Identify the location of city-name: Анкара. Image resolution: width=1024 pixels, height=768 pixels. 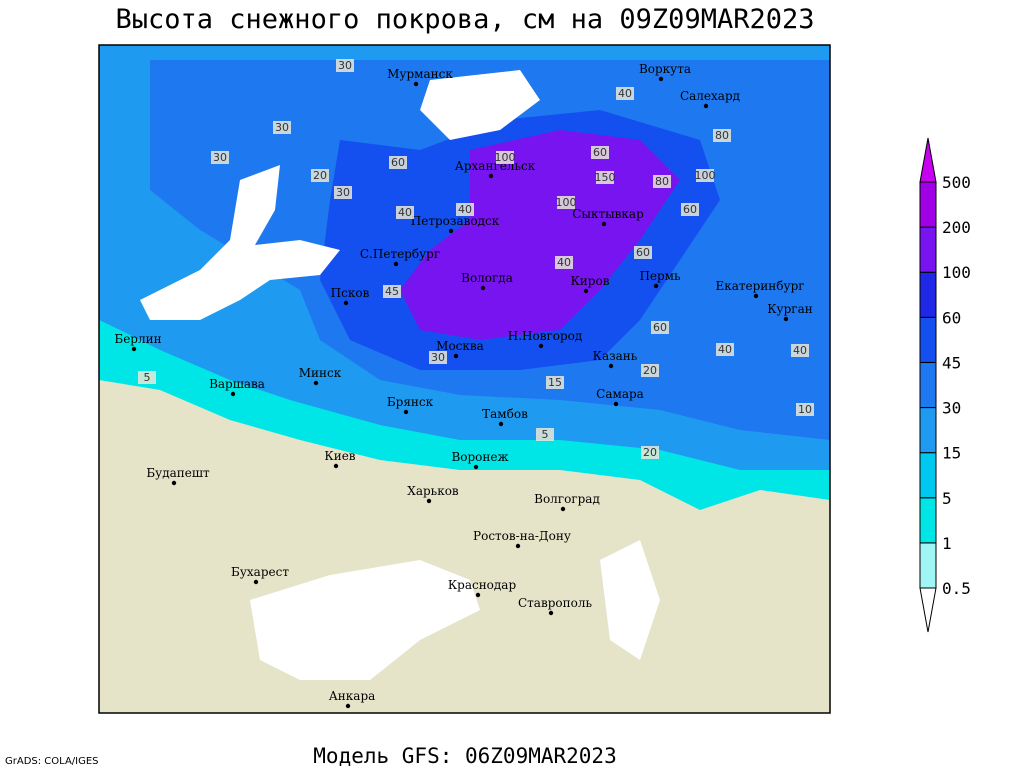
(352, 696).